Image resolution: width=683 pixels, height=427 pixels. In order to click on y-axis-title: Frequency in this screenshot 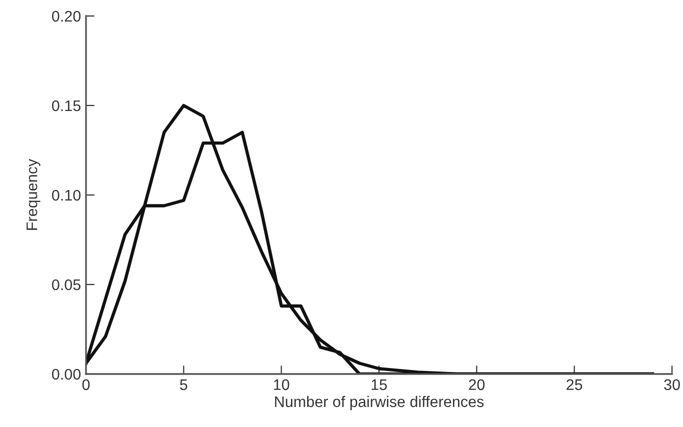, I will do `click(33, 194)`.